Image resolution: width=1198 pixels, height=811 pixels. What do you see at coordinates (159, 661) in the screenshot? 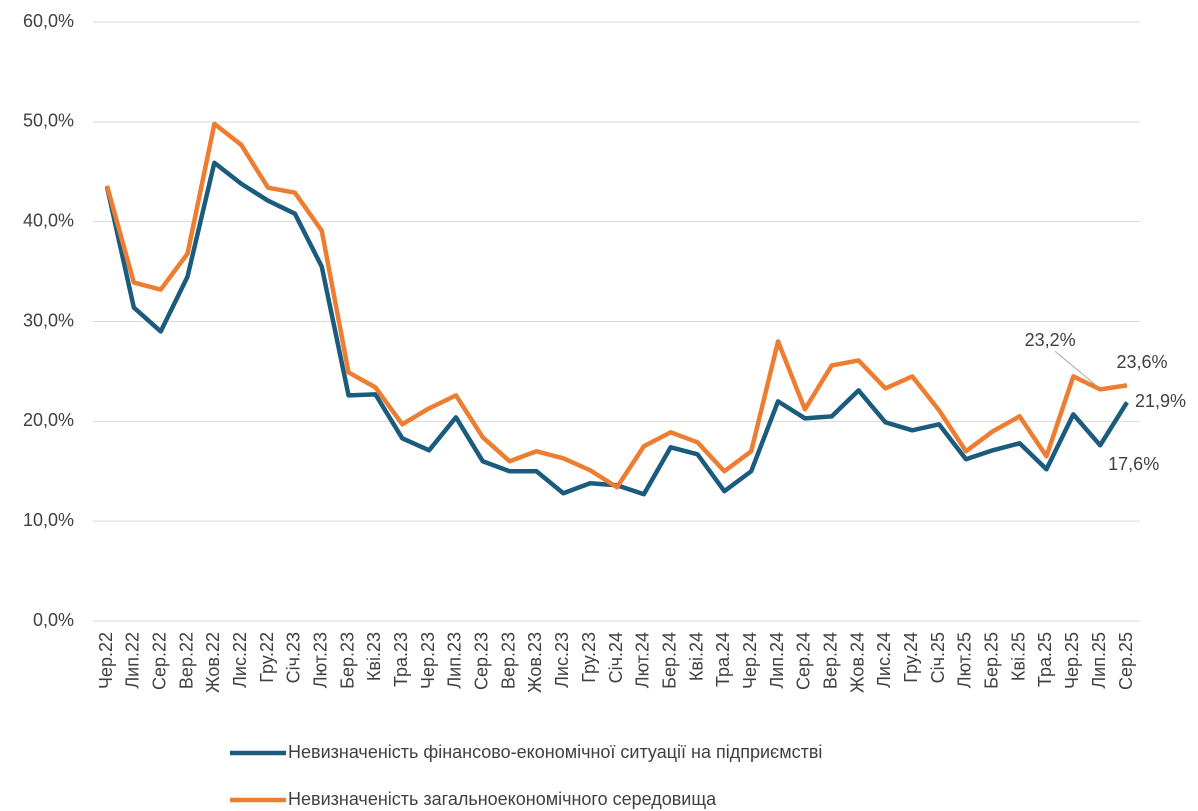
I see `x-tick-label: Сер.22` at bounding box center [159, 661].